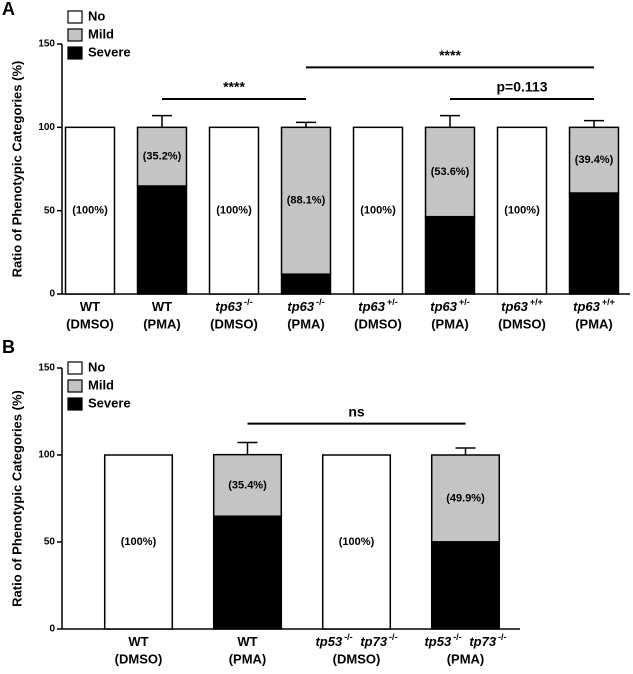 The image size is (633, 674). I want to click on significance-label: ns, so click(356, 411).